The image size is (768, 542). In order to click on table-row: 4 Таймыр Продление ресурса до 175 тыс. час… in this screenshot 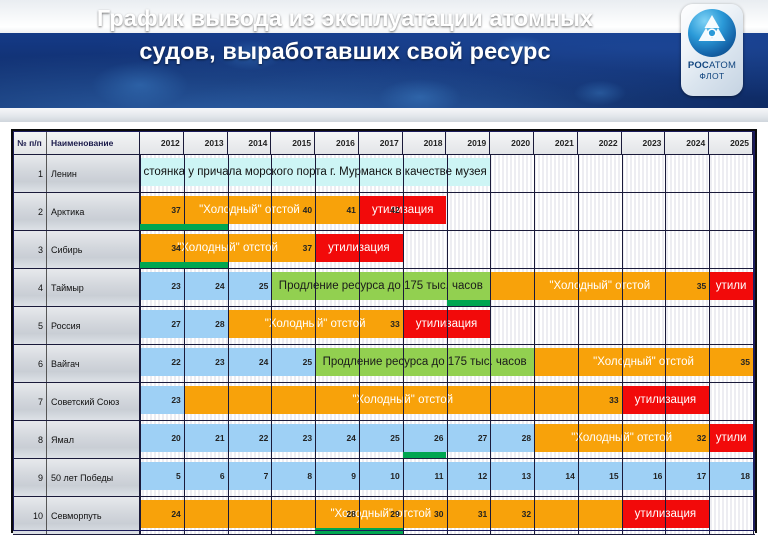, I will do `click(384, 288)`.